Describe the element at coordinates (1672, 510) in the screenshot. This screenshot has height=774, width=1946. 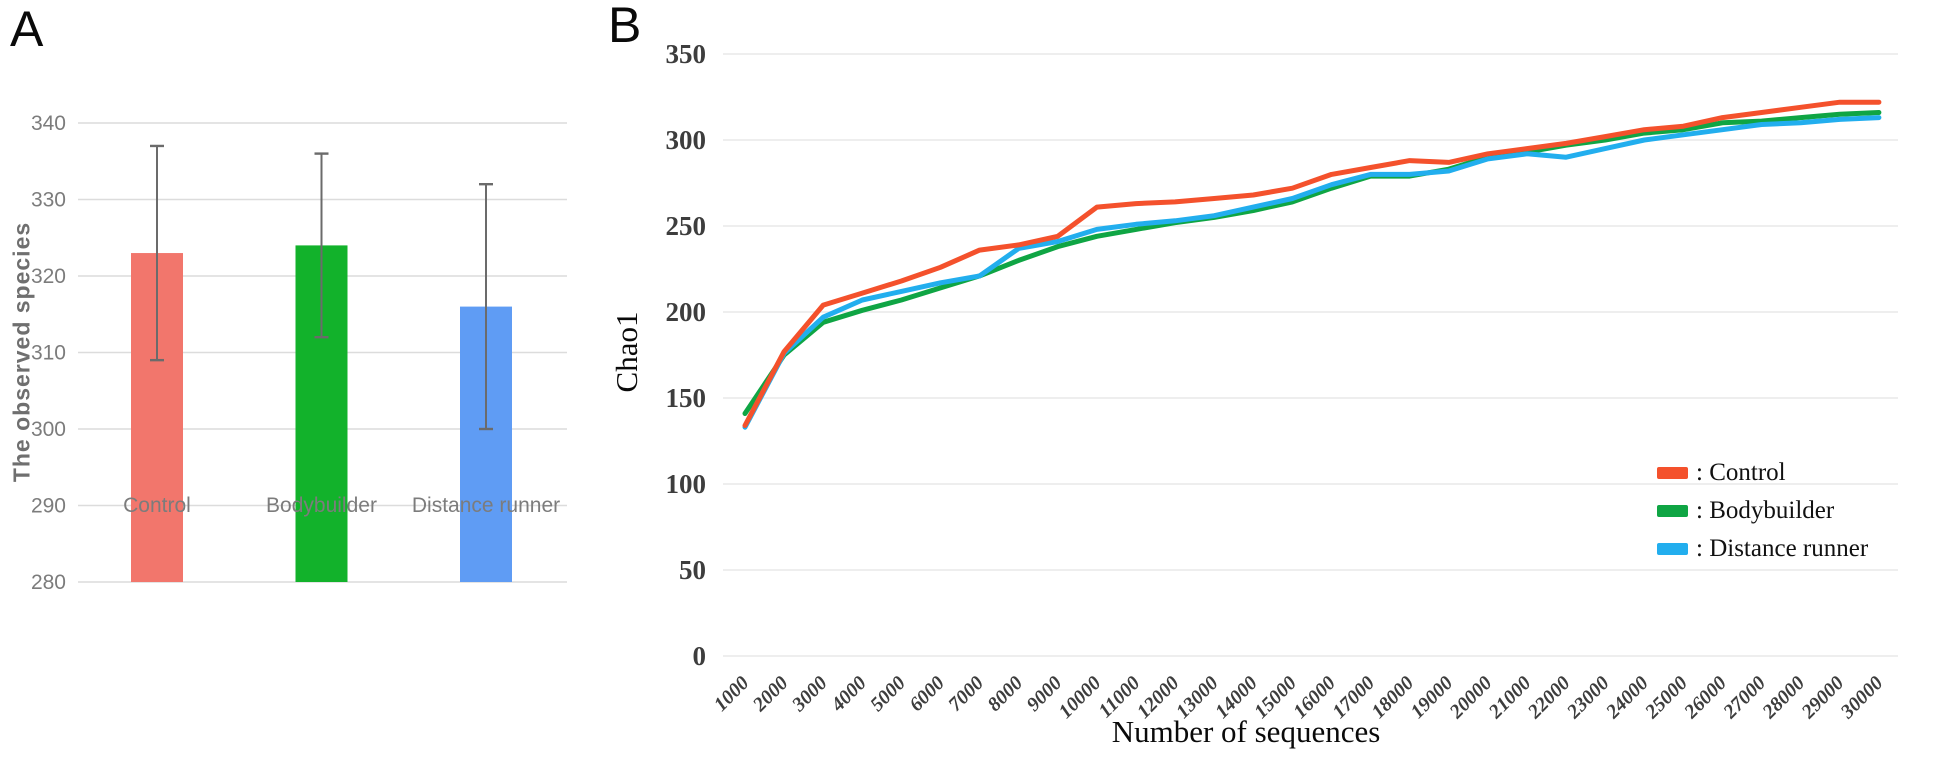
I see `legend-swatch-bodybuilder` at that location.